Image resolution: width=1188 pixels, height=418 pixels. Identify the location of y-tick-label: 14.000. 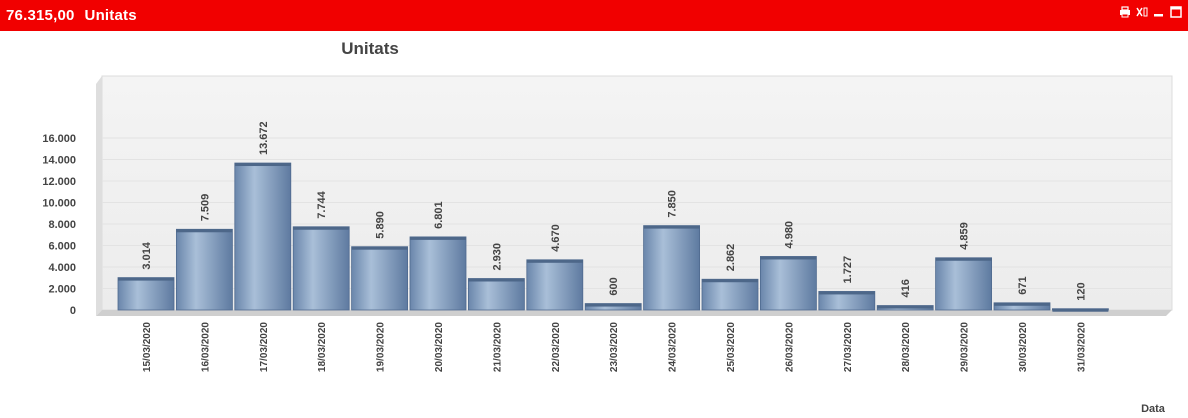
(59, 161).